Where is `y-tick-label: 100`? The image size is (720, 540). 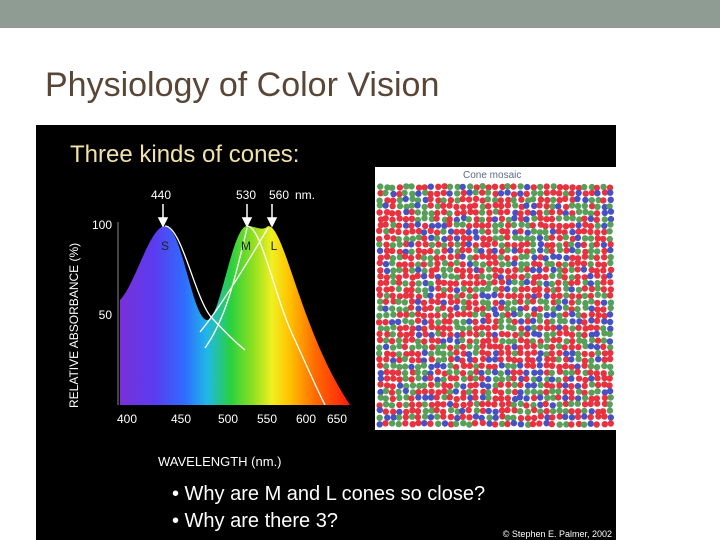
y-tick-label: 100 is located at coordinates (102, 225).